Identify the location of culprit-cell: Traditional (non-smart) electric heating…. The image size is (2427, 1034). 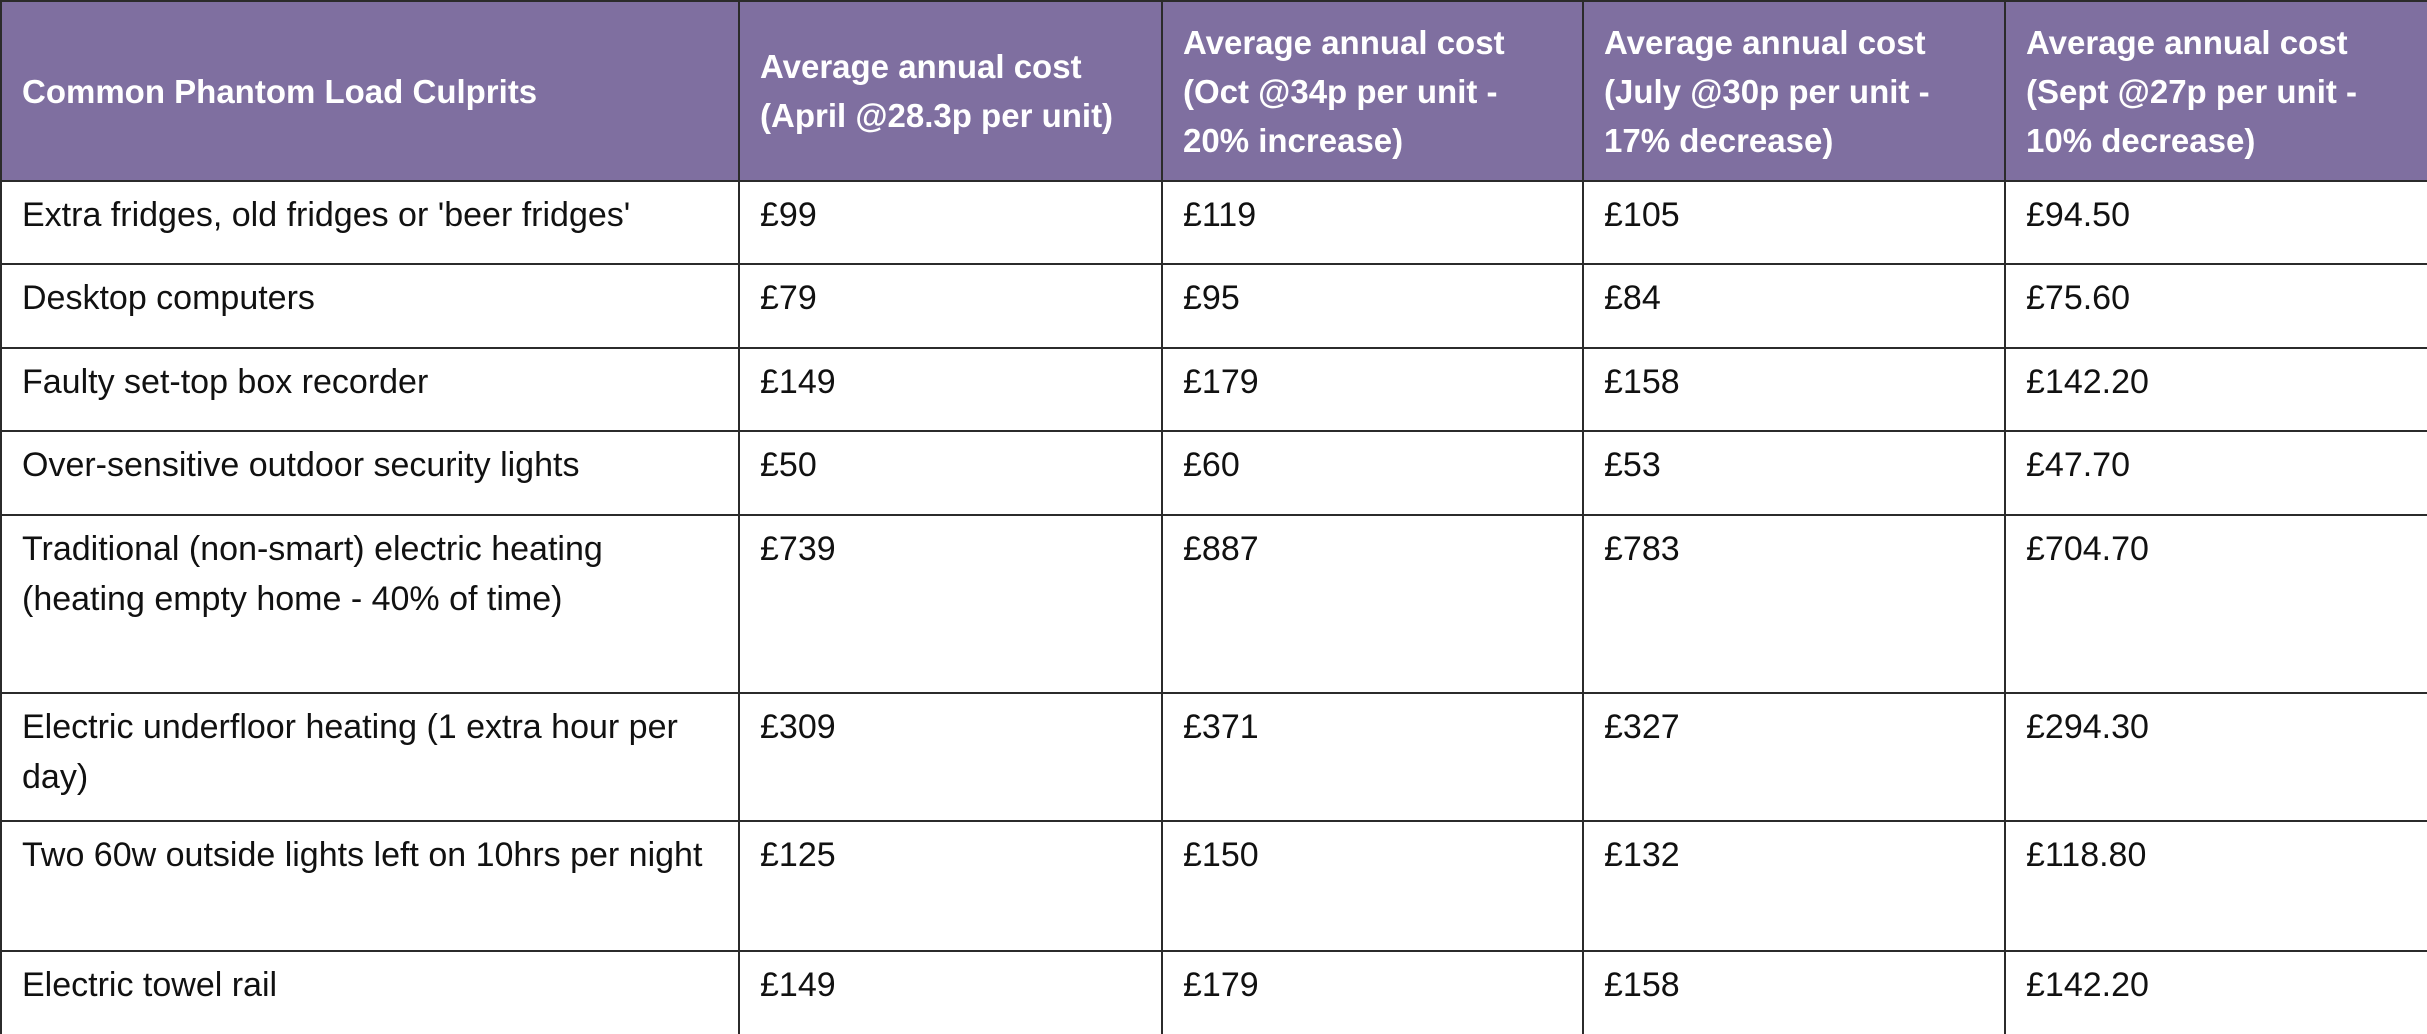
(370, 604).